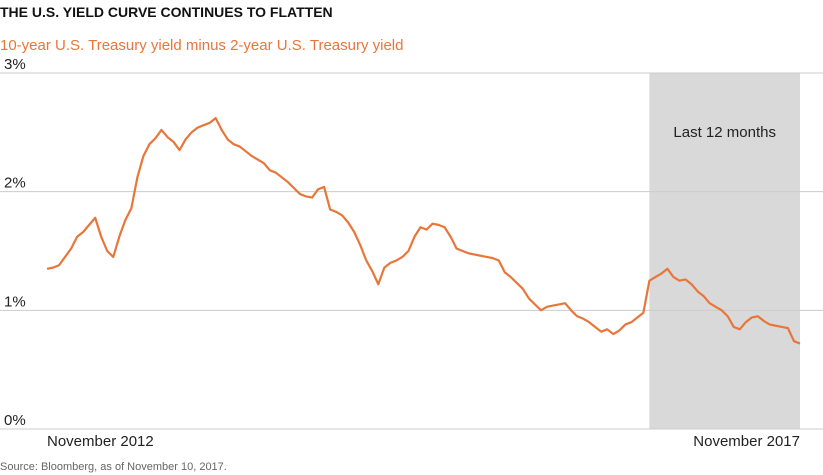 The height and width of the screenshot is (475, 823). What do you see at coordinates (15, 301) in the screenshot?
I see `y-tick-label: 1%` at bounding box center [15, 301].